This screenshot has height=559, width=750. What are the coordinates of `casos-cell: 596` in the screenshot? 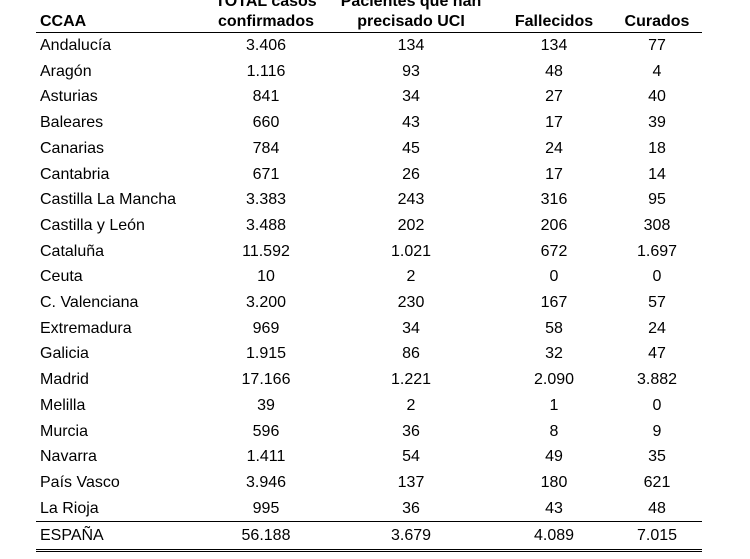 It's located at (266, 431).